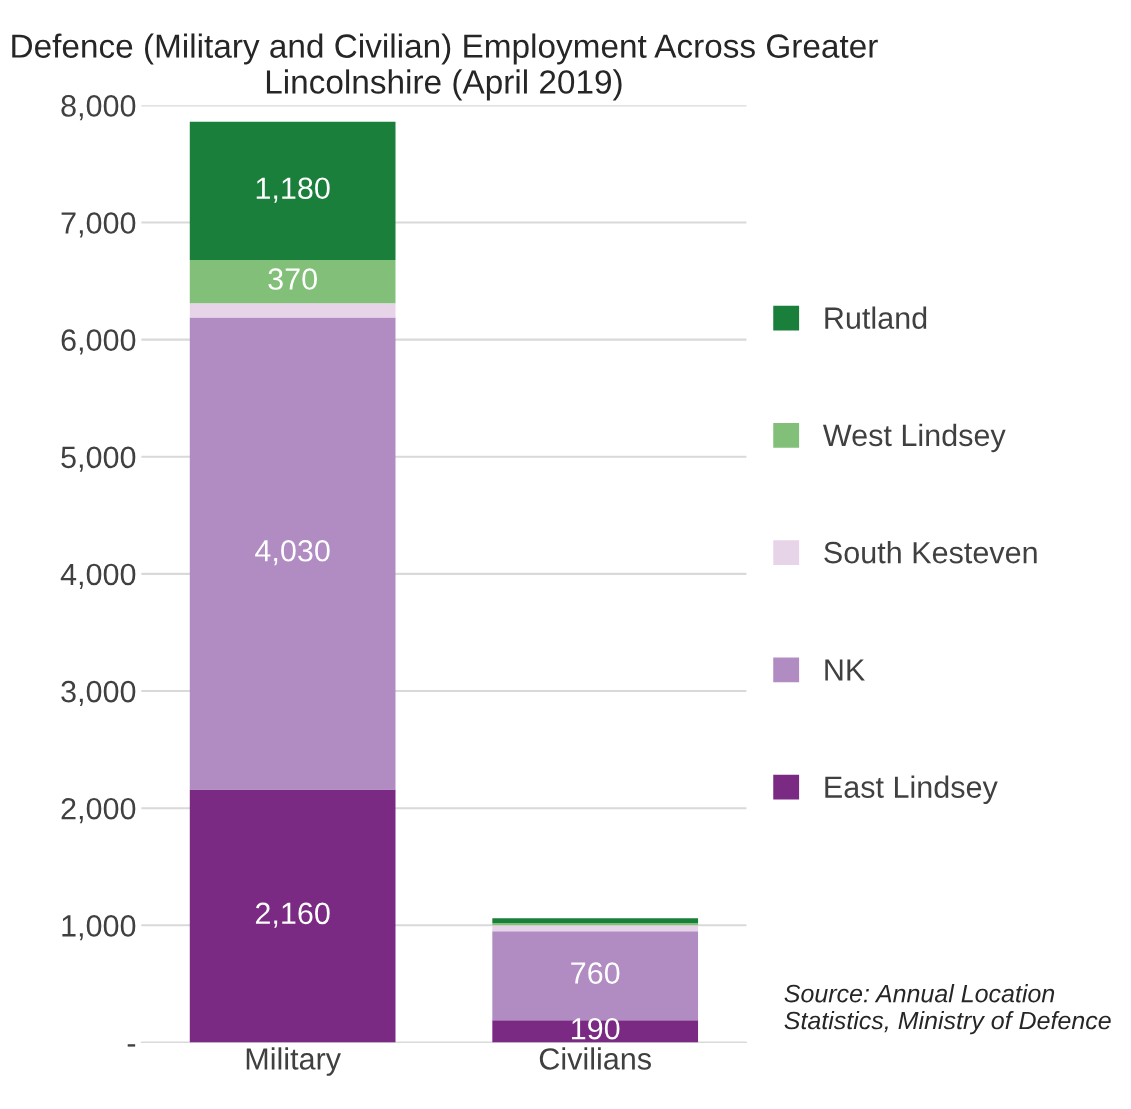 Image resolution: width=1131 pixels, height=1109 pixels. What do you see at coordinates (914, 438) in the screenshot?
I see `legend-label: West Lindsey` at bounding box center [914, 438].